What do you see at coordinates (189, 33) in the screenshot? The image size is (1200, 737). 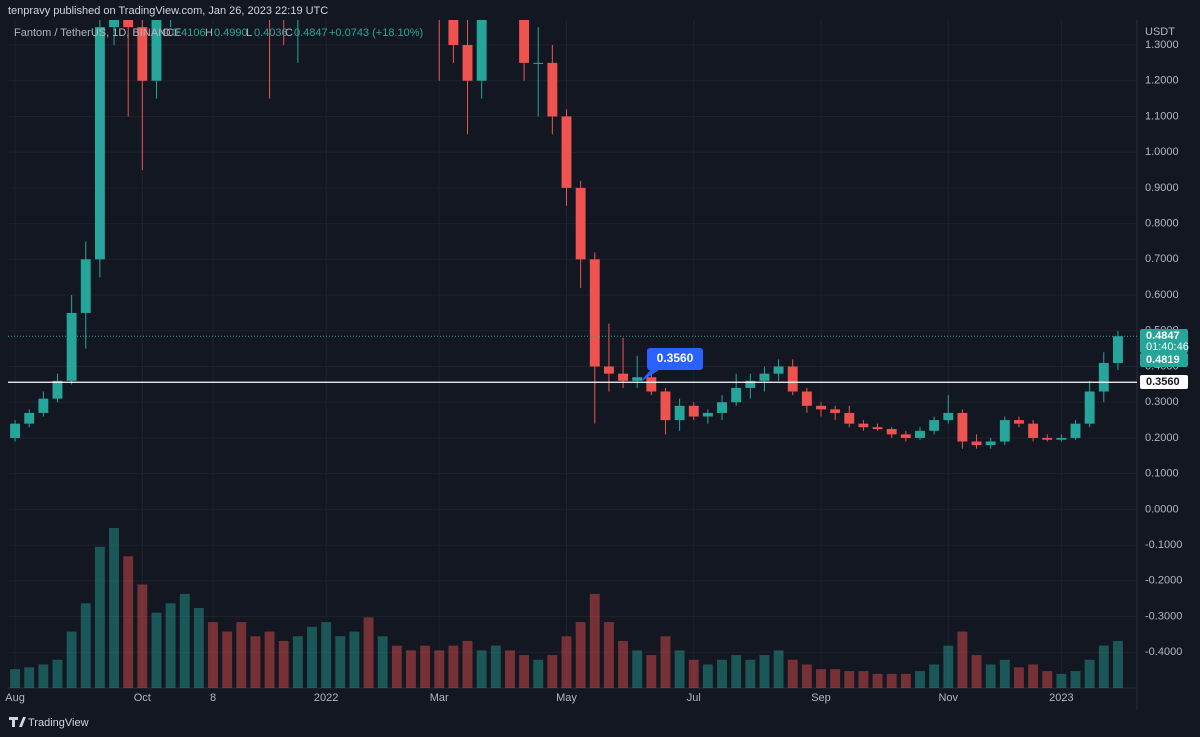 I see `open-value: 0.4106` at bounding box center [189, 33].